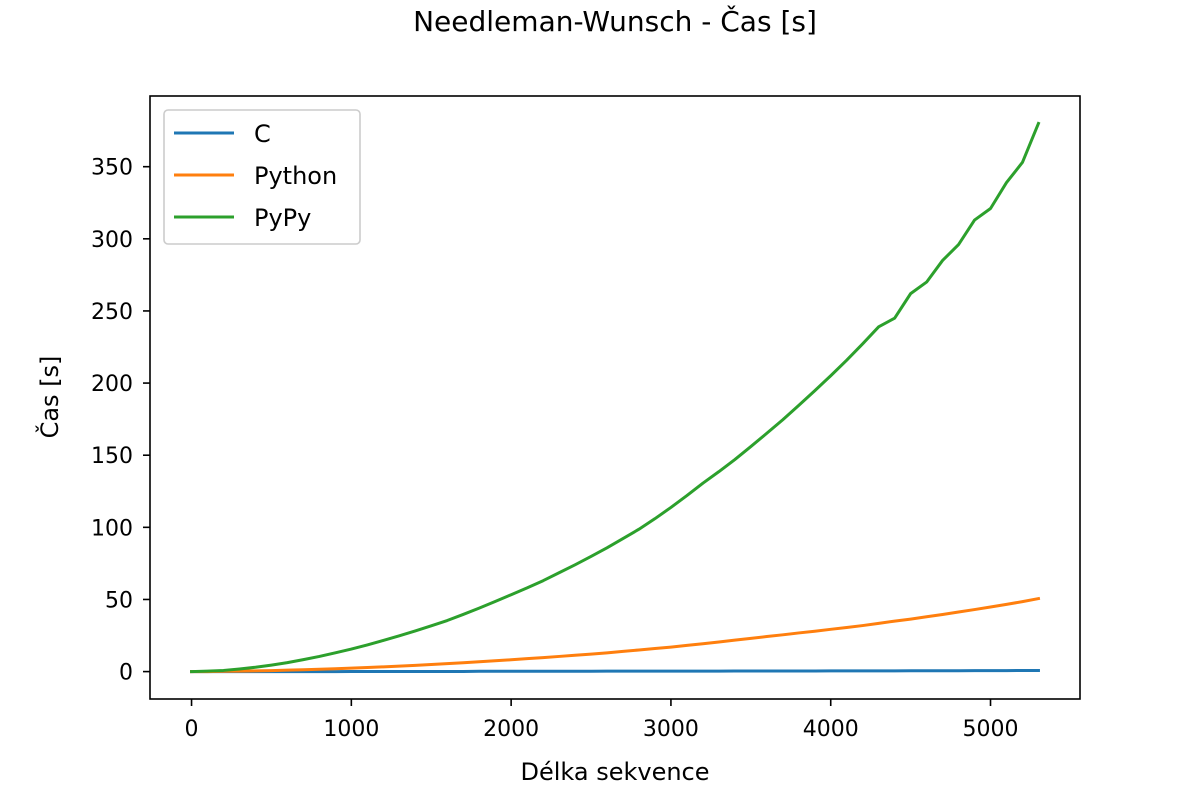  Describe the element at coordinates (49, 397) in the screenshot. I see `y-axis-label: Čas [s]` at that location.